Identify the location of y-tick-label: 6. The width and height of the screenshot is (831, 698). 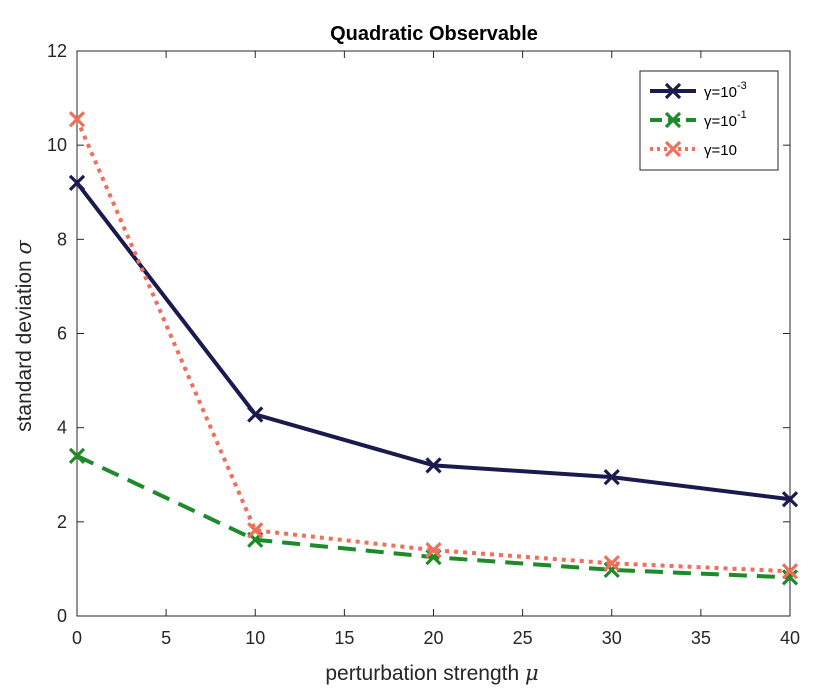
(62, 334).